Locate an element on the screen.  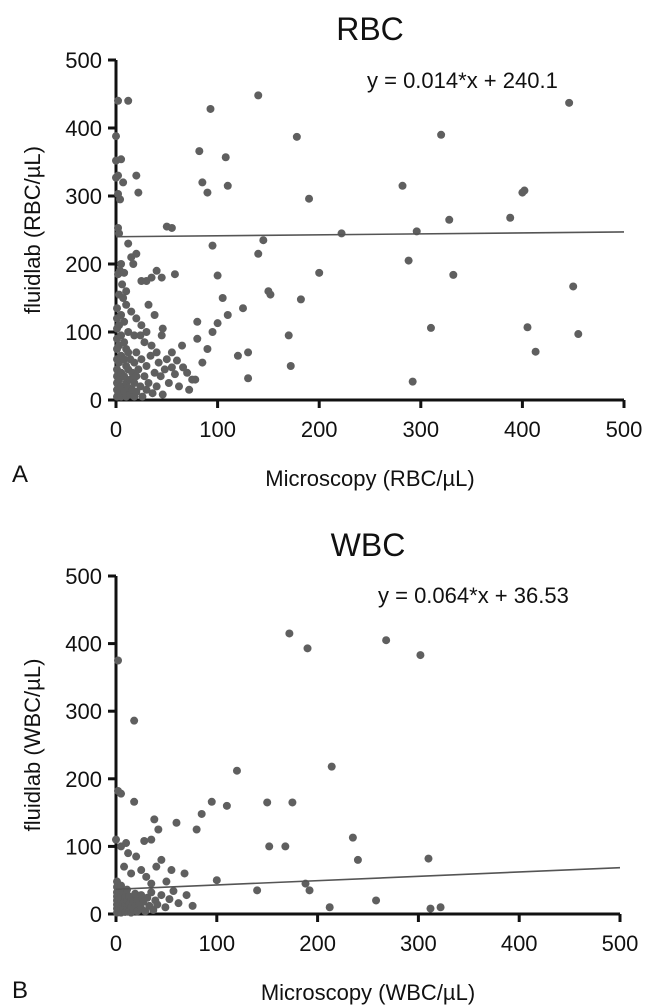
panel-b-label: B is located at coordinates (20, 990).